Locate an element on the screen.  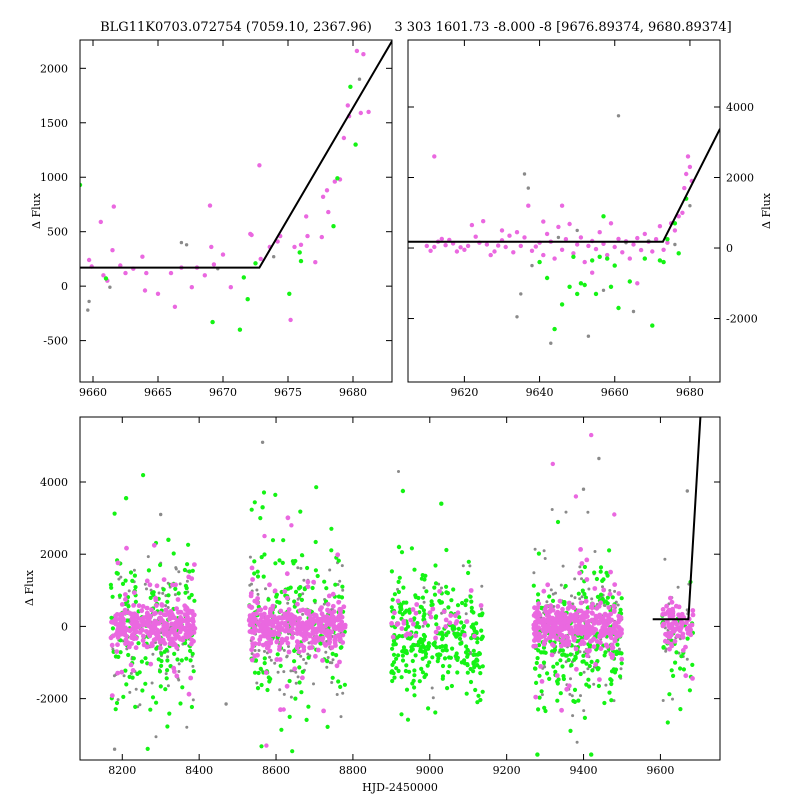
y-tick-label: -500 is located at coordinates (55, 341).